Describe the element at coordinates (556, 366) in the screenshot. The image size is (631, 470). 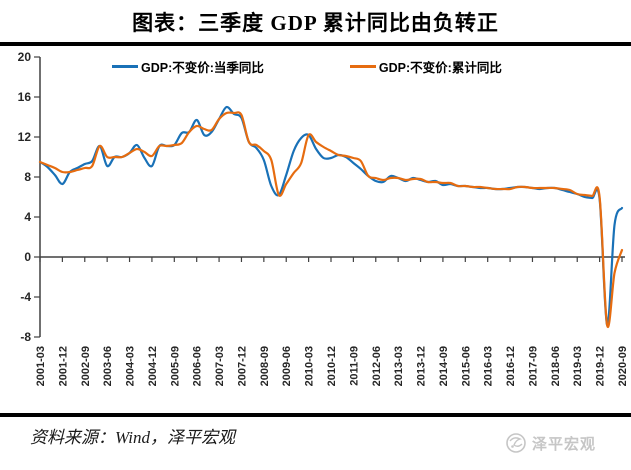
I see `x-axis-tick-label: 2018-06` at that location.